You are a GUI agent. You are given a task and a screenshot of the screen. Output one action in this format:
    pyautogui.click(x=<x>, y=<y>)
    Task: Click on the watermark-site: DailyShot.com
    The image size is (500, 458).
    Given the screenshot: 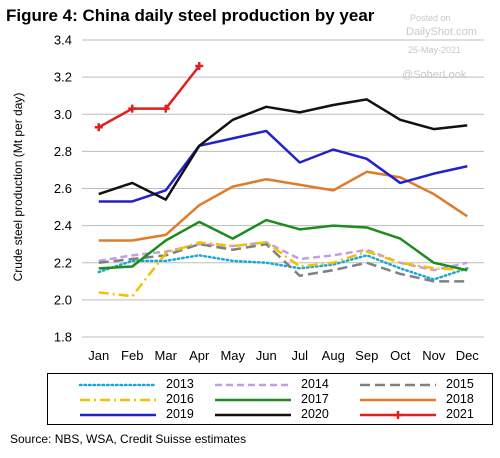 What is the action you would take?
    pyautogui.click(x=441, y=32)
    